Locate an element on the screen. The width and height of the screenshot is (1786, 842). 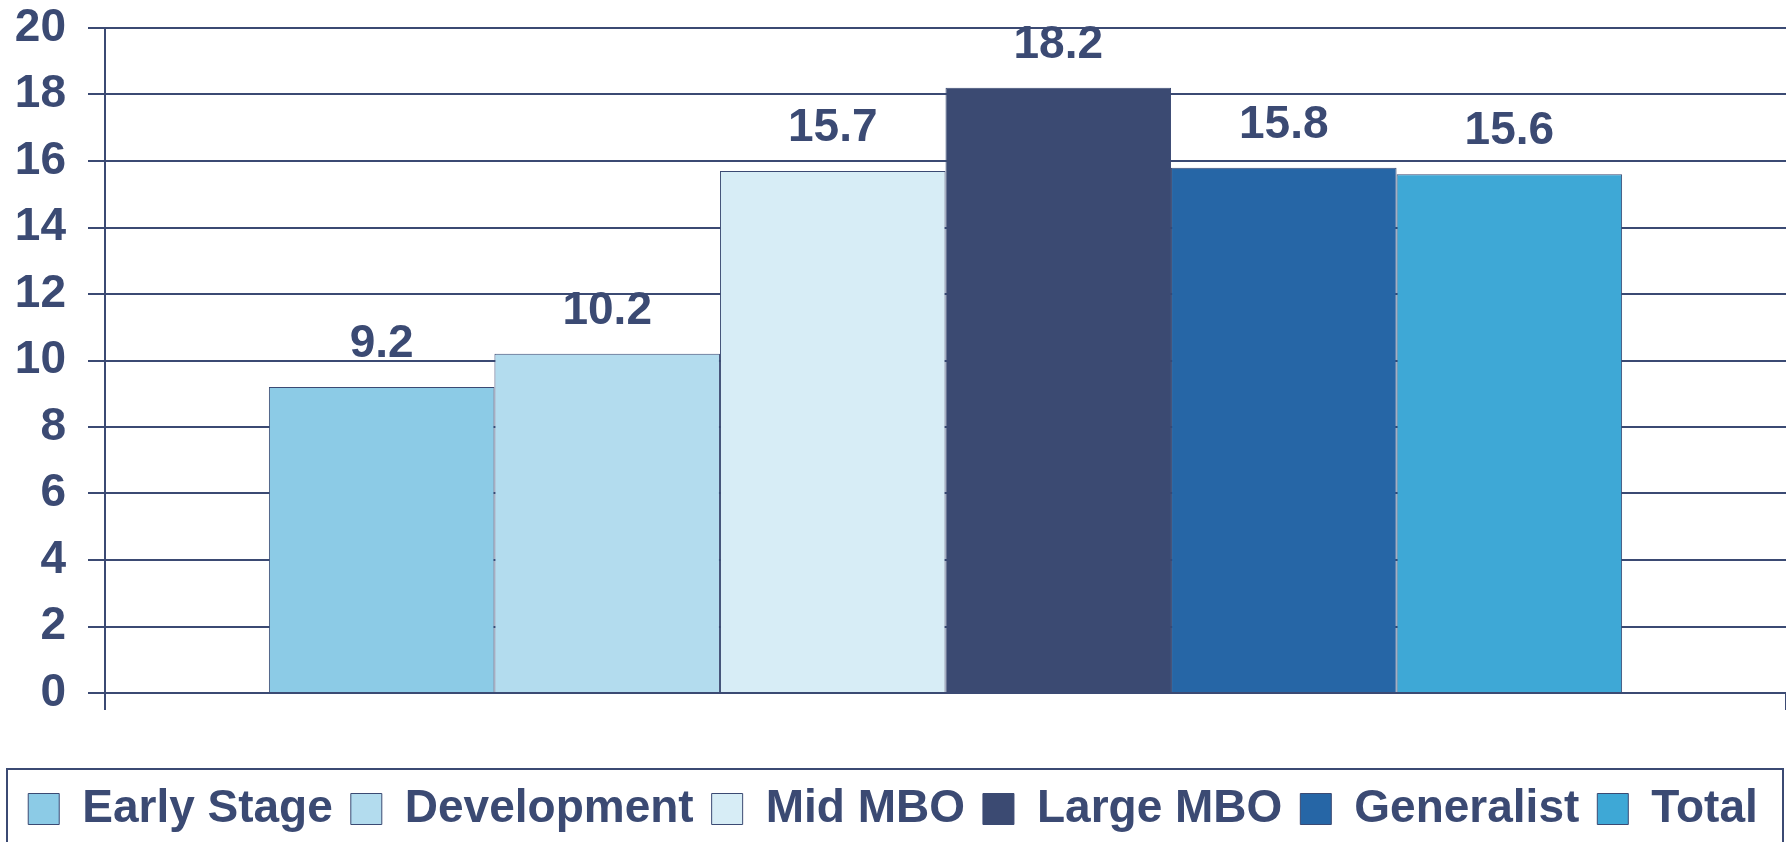
y-tick-label: 14 is located at coordinates (40, 224).